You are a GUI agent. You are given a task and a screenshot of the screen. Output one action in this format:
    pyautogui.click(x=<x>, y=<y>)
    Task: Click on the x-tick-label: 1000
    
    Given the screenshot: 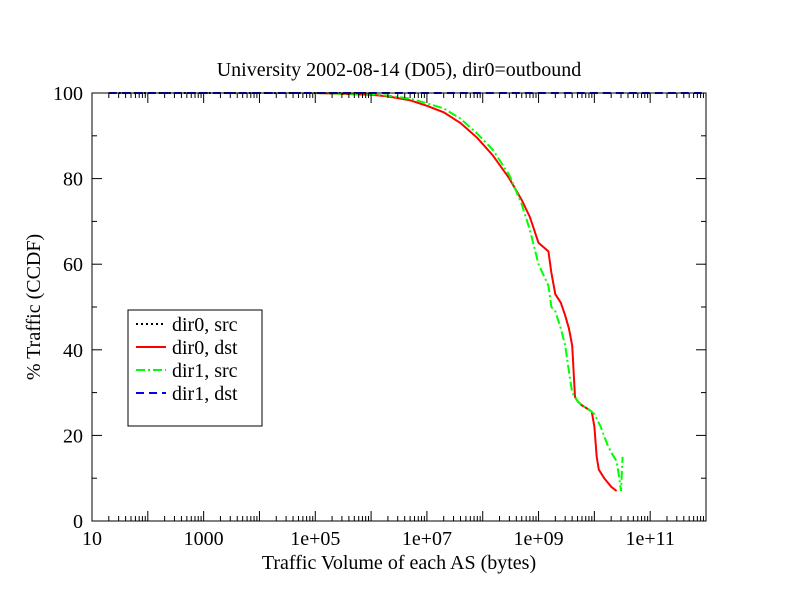 What is the action you would take?
    pyautogui.click(x=204, y=539)
    